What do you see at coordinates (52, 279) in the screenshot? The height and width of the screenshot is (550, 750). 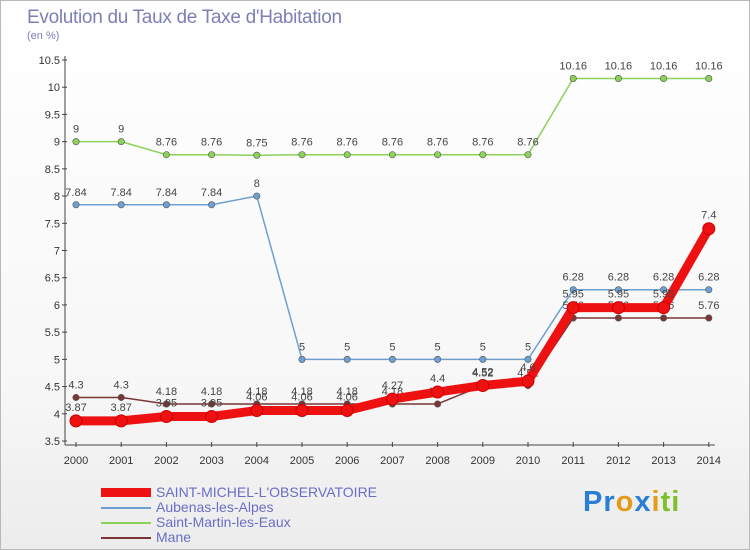 I see `y-tick-label: 6.5` at bounding box center [52, 279].